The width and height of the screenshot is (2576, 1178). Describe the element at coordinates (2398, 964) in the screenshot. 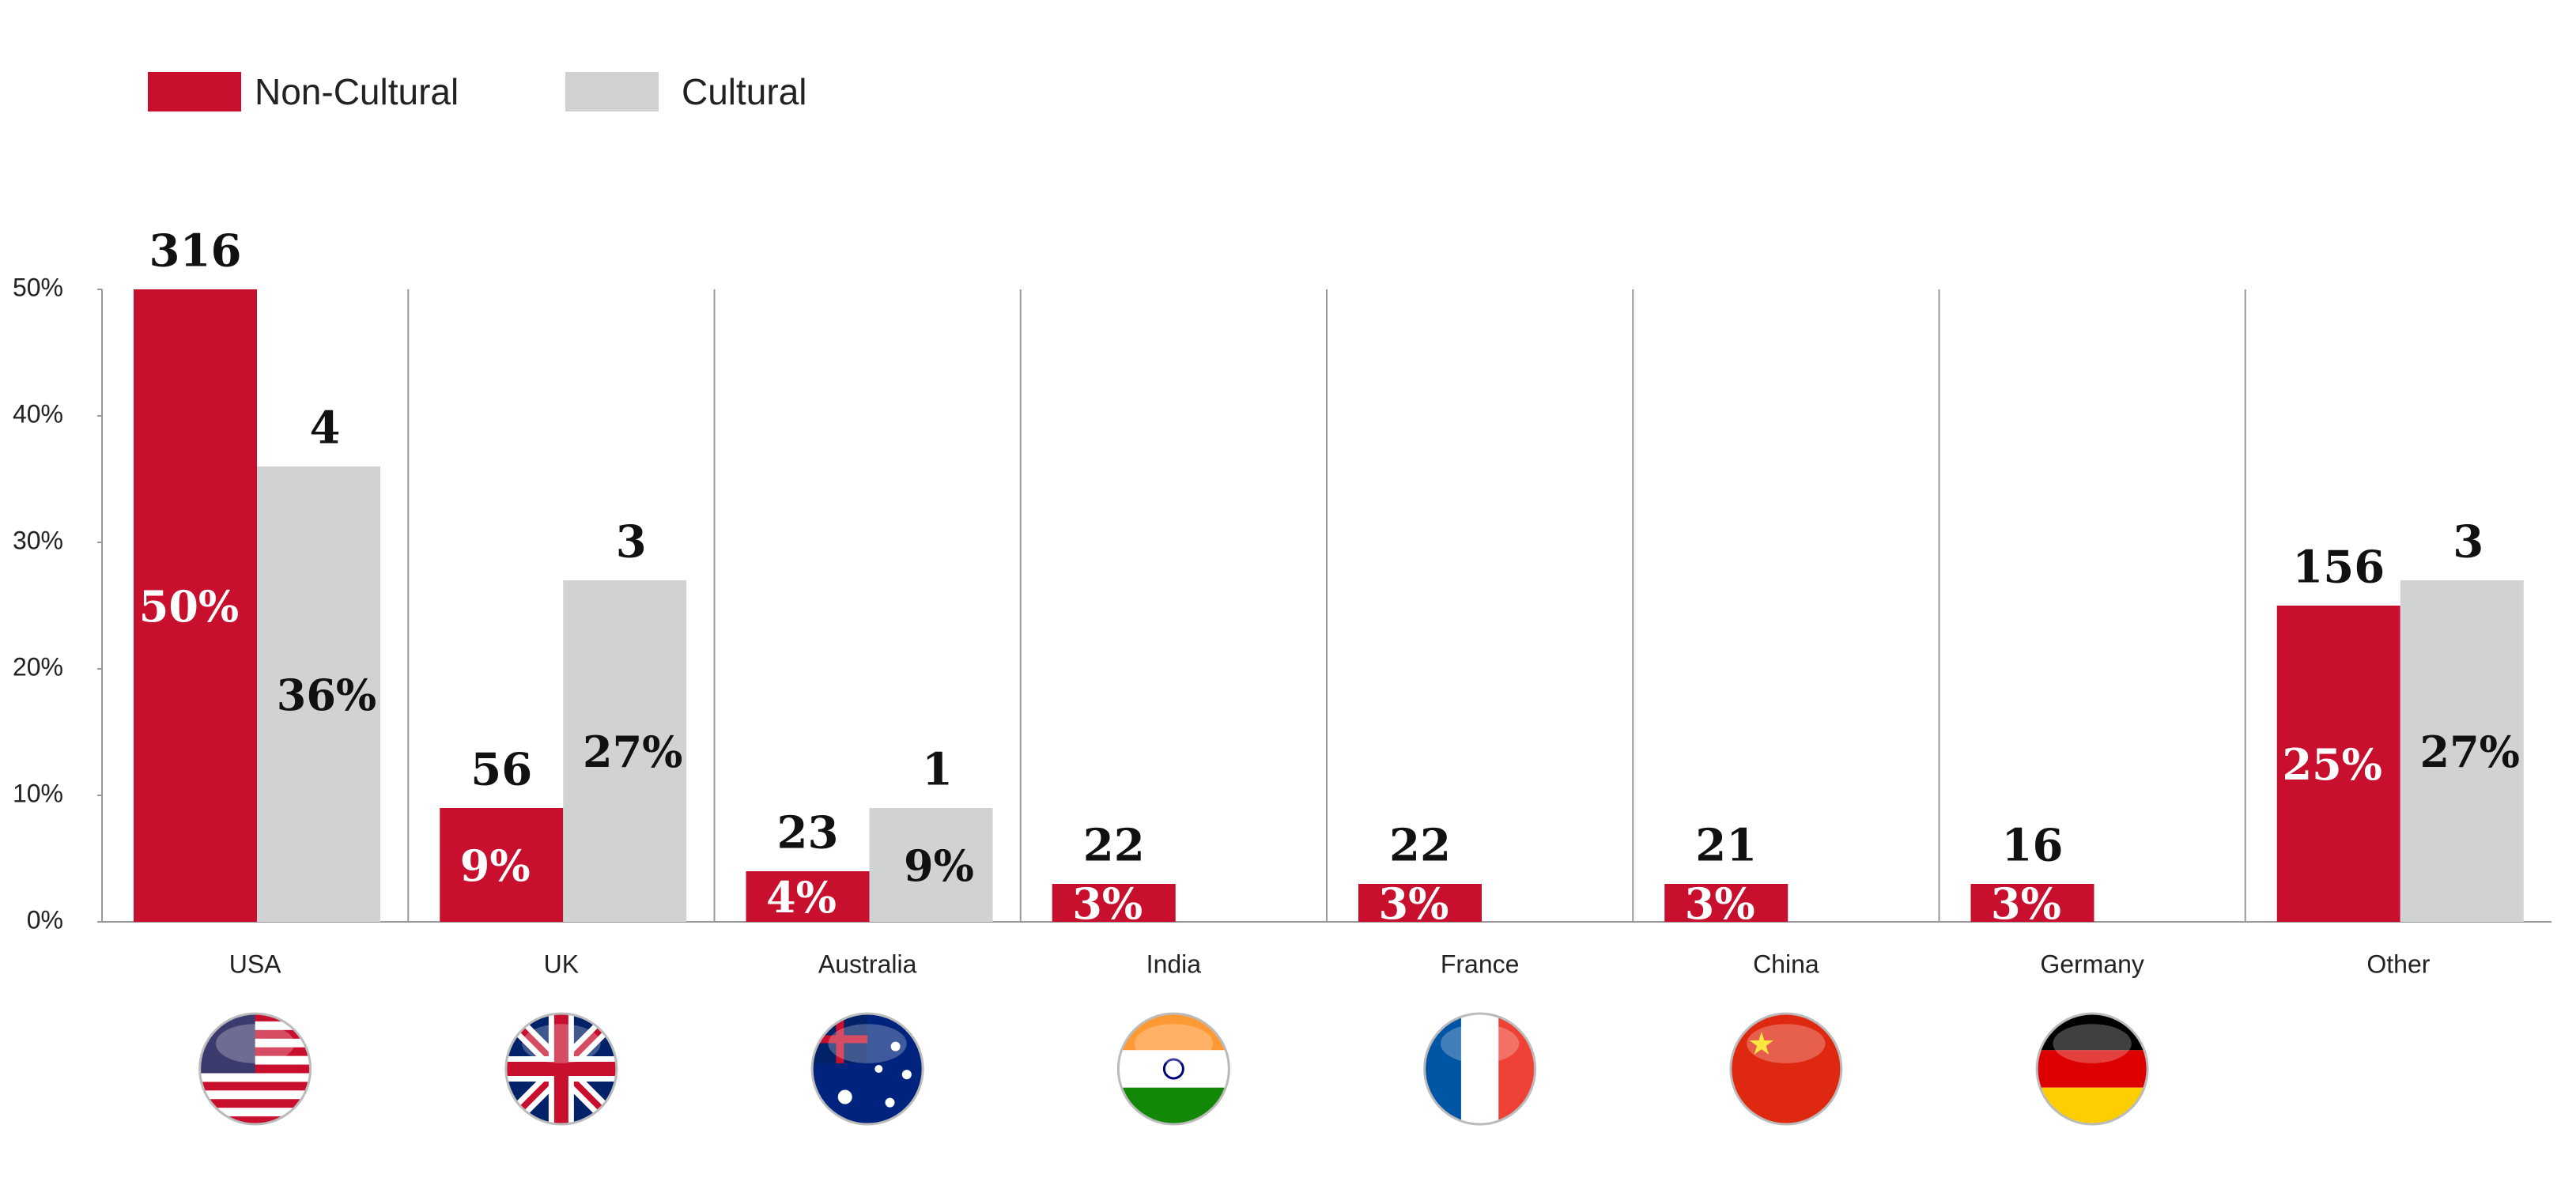

I see `x-tick-label: Other` at that location.